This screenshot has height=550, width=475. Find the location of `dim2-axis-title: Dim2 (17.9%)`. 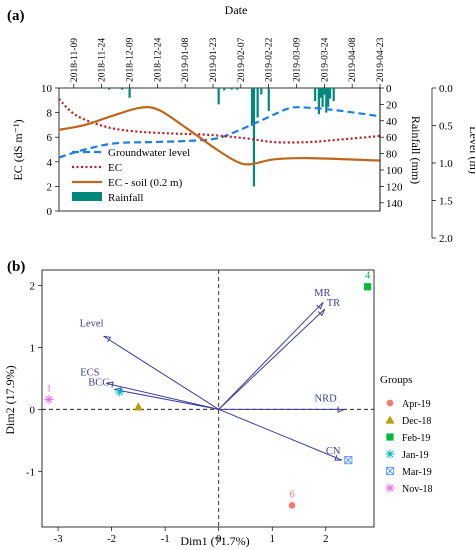

dim2-axis-title: Dim2 (17.9%) is located at coordinates (10, 399).